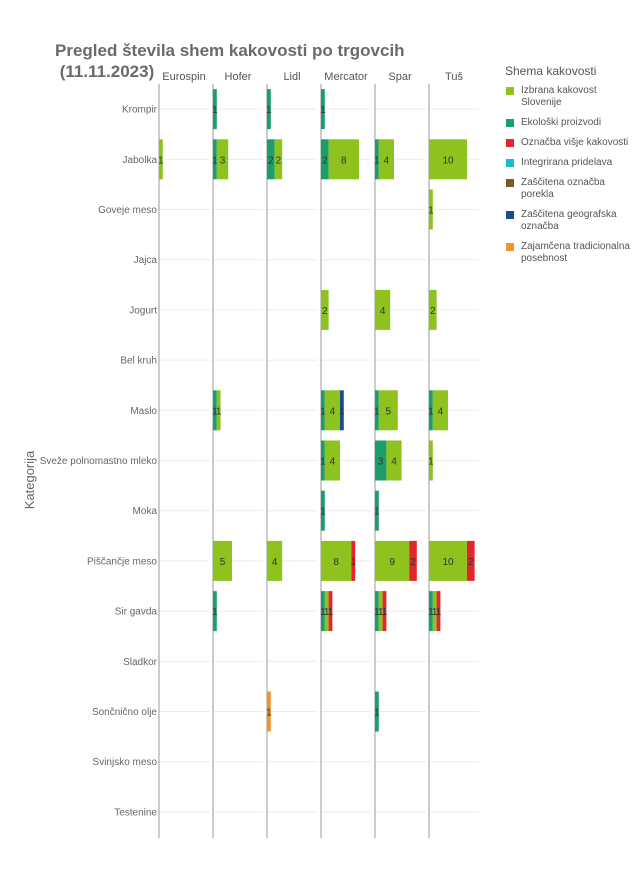 This screenshot has height=886, width=640. I want to click on bar-mercator-sveze-polnomastno-mleko-izbrana-kakovost-slovenije, so click(332, 460).